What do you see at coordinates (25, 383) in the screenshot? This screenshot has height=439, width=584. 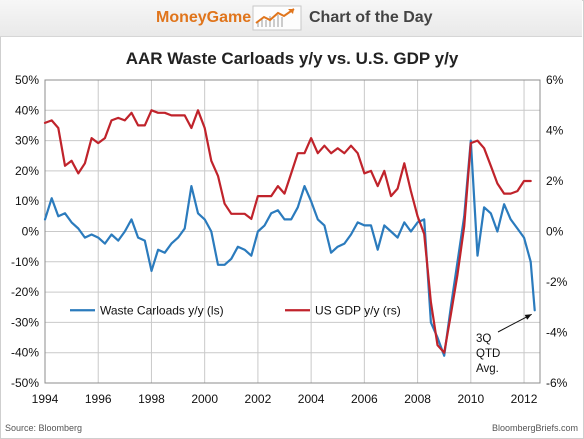 I see `y-left-tick-label: -50%` at bounding box center [25, 383].